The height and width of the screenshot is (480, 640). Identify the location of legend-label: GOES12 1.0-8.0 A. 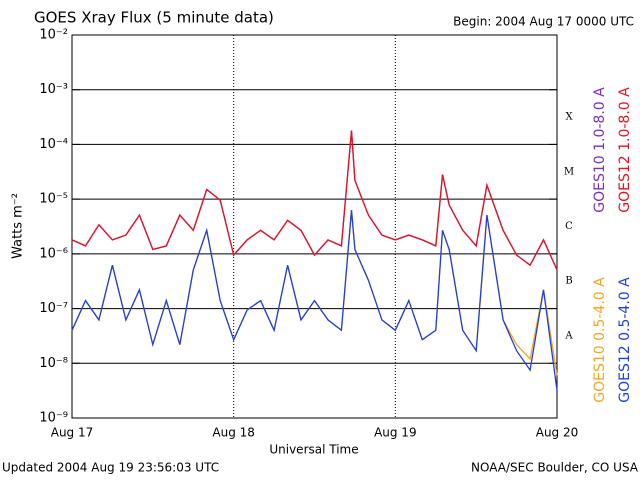
(625, 150).